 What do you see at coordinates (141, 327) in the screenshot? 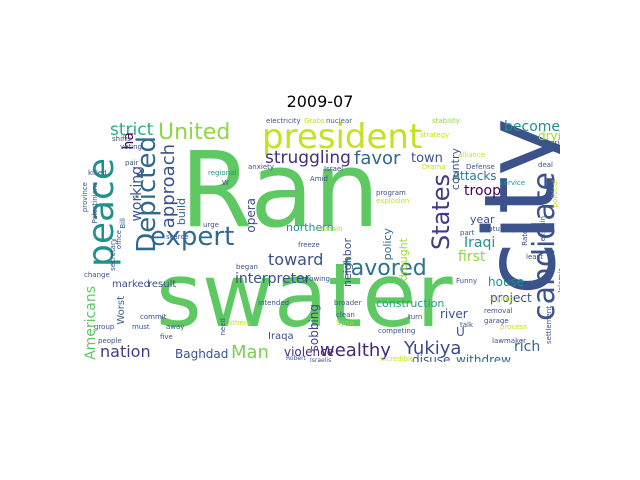
I see `cloud-word: must` at bounding box center [141, 327].